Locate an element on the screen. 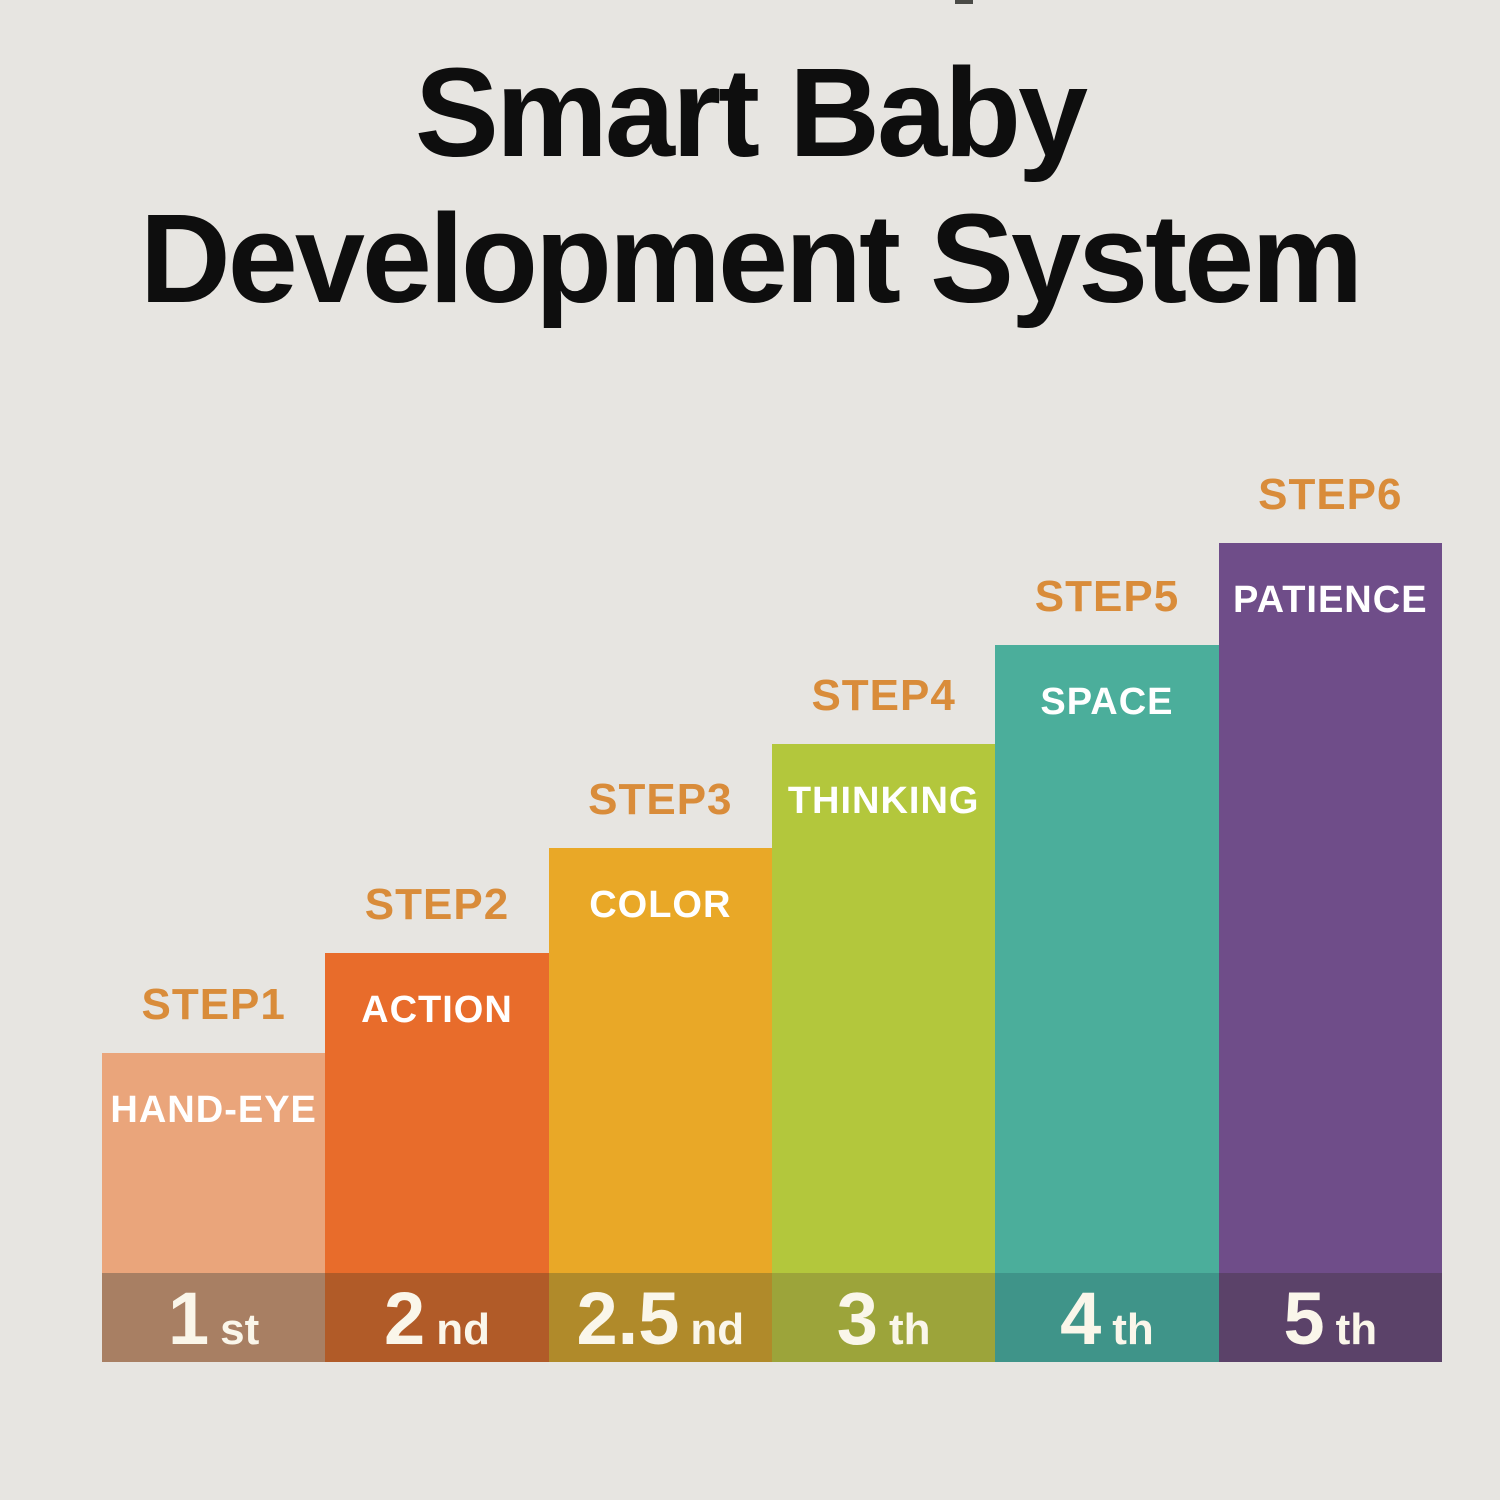 The width and height of the screenshot is (1500, 1500). step-label: STEP5 is located at coordinates (1107, 596).